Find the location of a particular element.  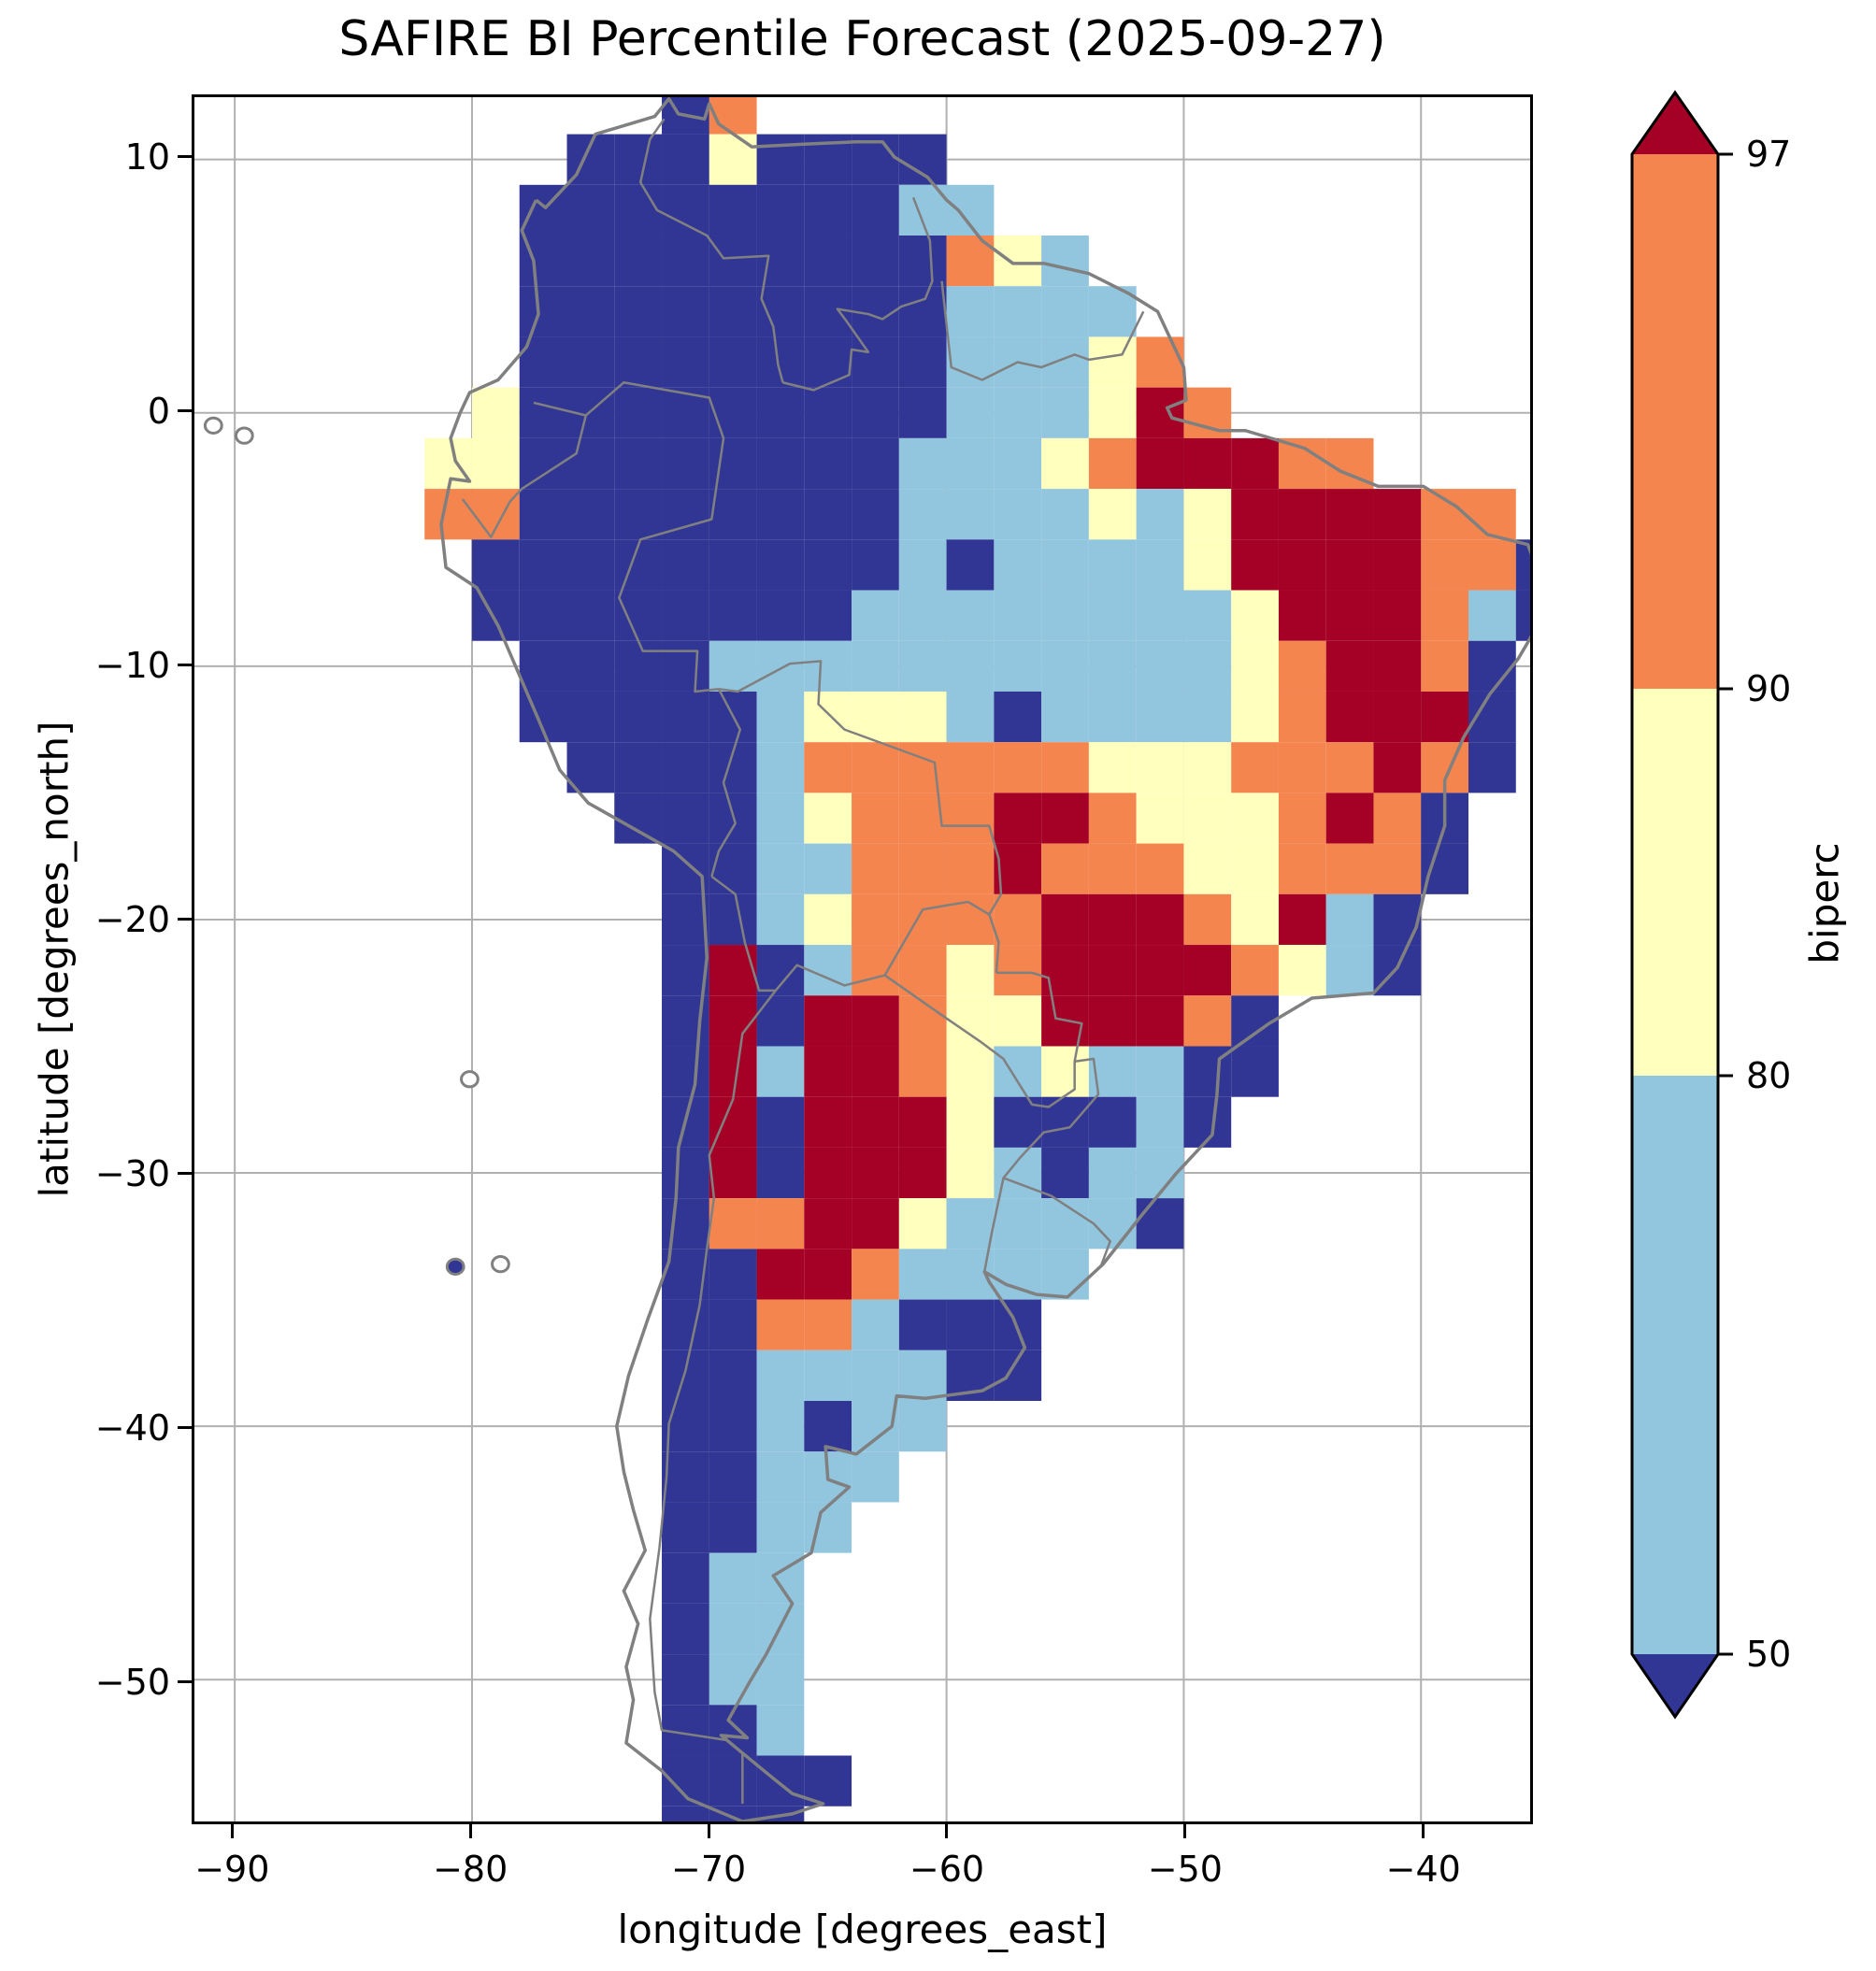

y-tick-label: 0 is located at coordinates (159, 411).